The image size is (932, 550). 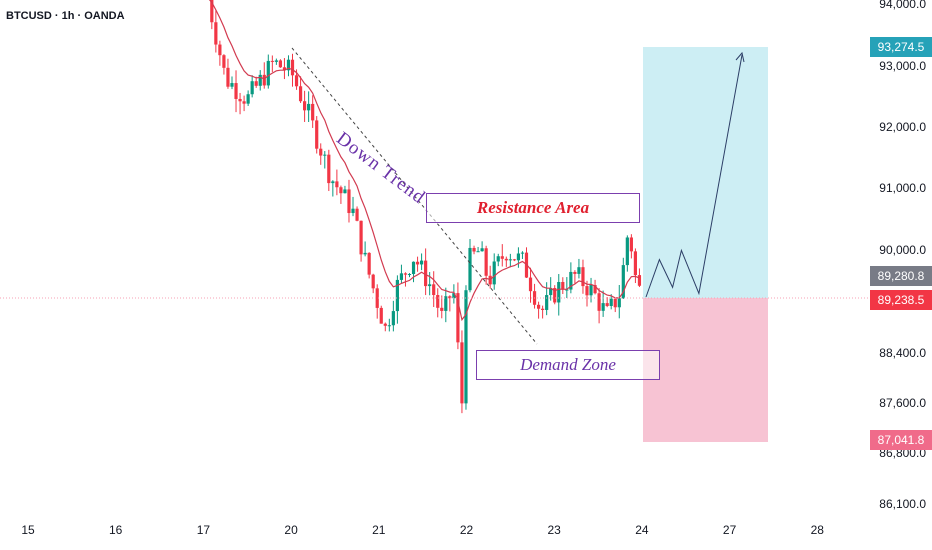 I want to click on time-tick-label: 20, so click(x=291, y=530).